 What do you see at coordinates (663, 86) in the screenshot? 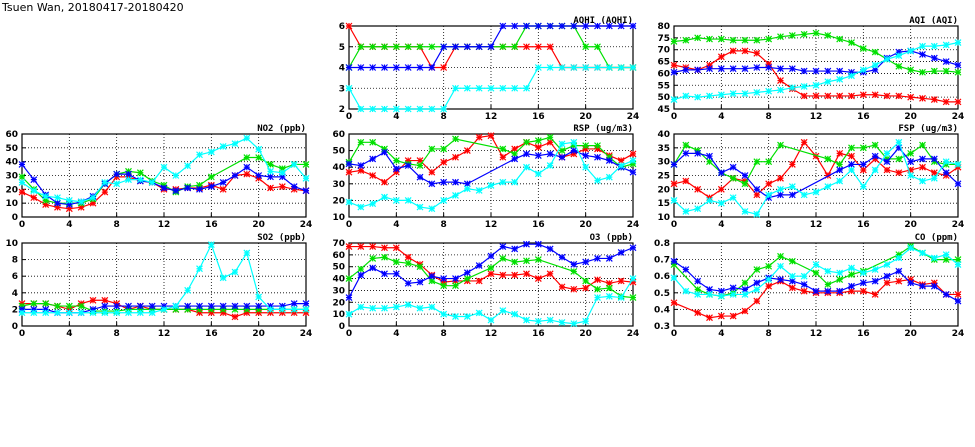
I see `y-tick-label: 55` at bounding box center [663, 86].